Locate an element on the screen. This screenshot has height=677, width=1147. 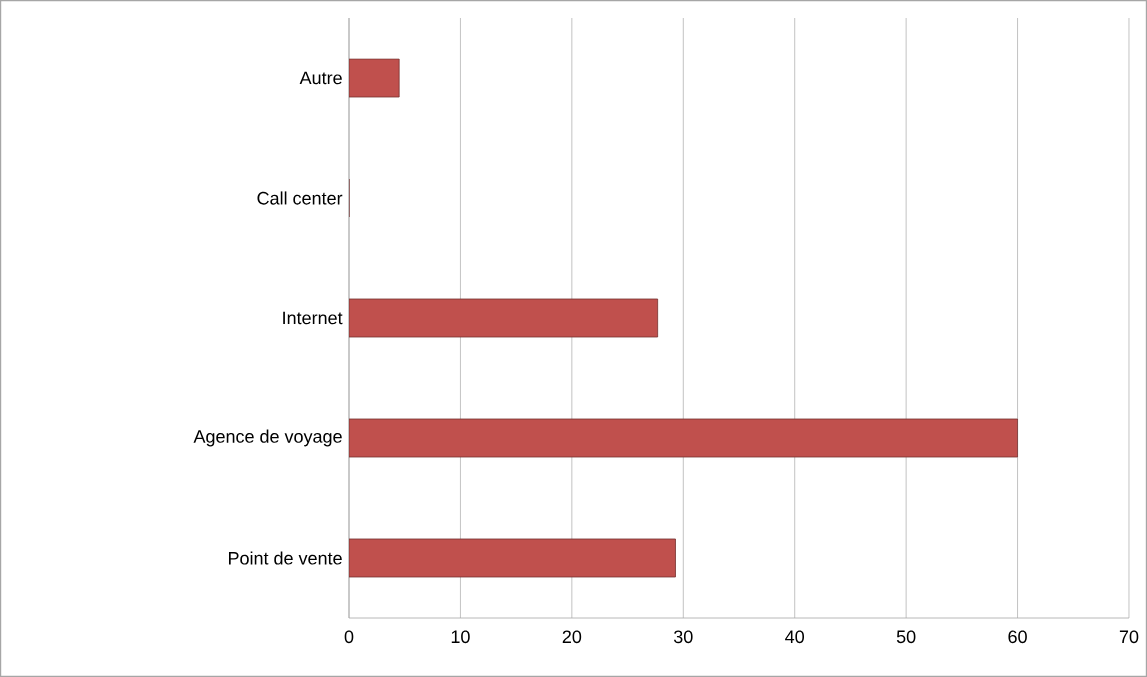
x-tick-label: 50 is located at coordinates (906, 637).